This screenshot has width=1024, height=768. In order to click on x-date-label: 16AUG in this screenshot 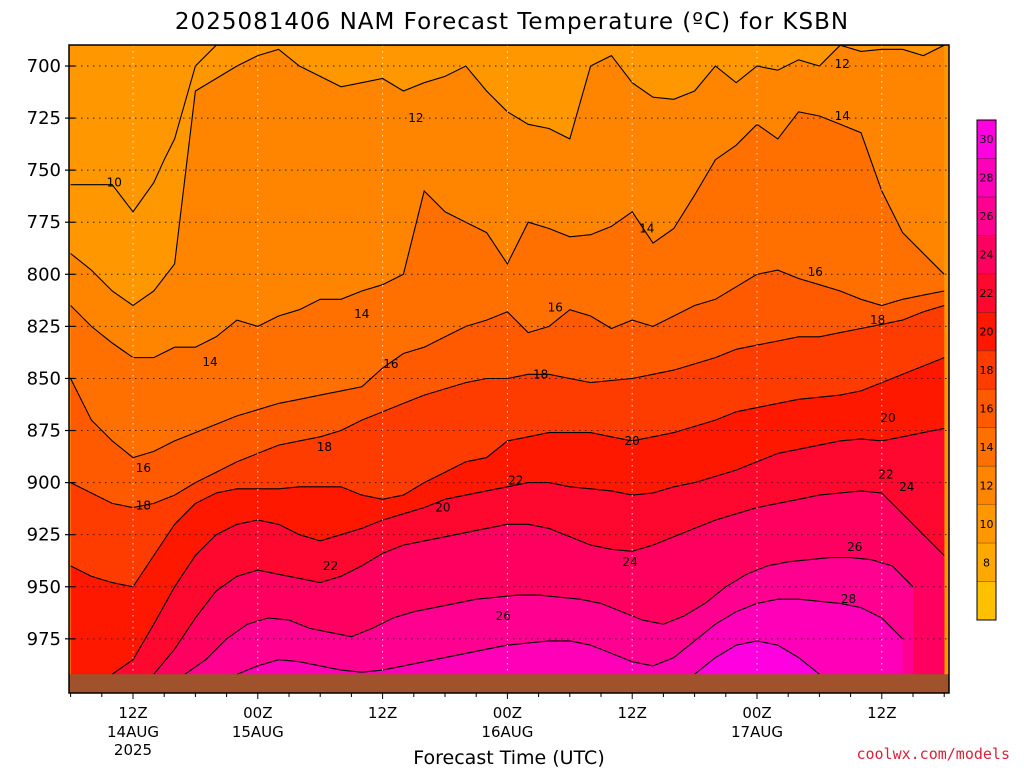, I will do `click(507, 732)`.